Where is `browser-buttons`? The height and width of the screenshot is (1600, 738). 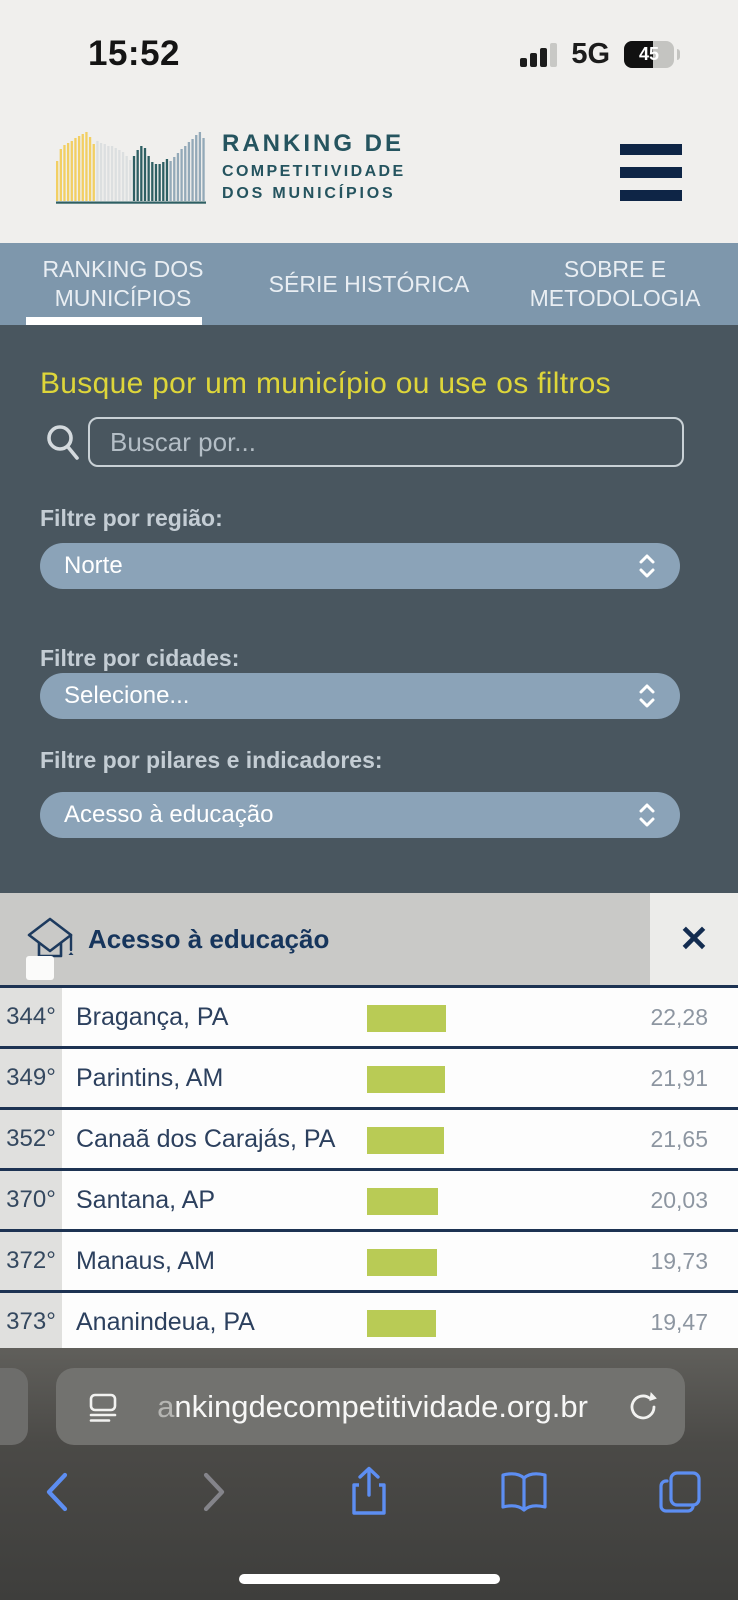
browser-buttons is located at coordinates (369, 1492).